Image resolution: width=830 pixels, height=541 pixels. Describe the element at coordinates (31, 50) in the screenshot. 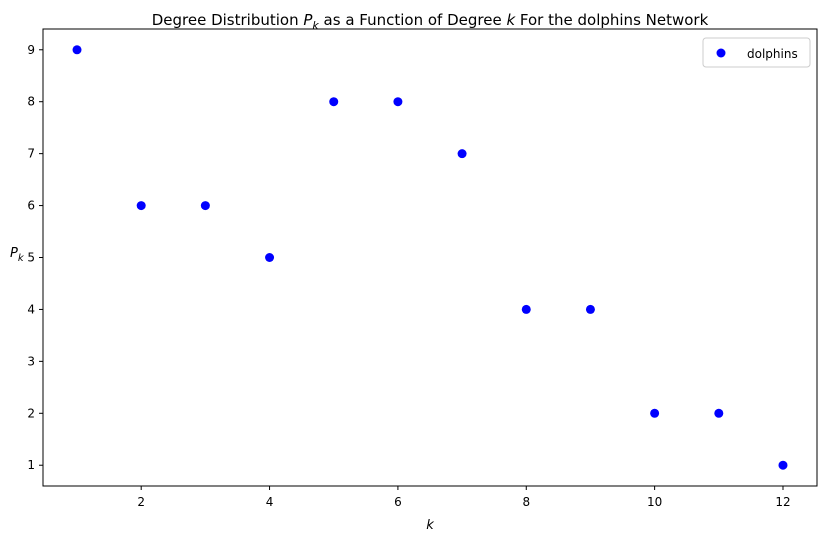

I see `y-tick-label: 9` at that location.